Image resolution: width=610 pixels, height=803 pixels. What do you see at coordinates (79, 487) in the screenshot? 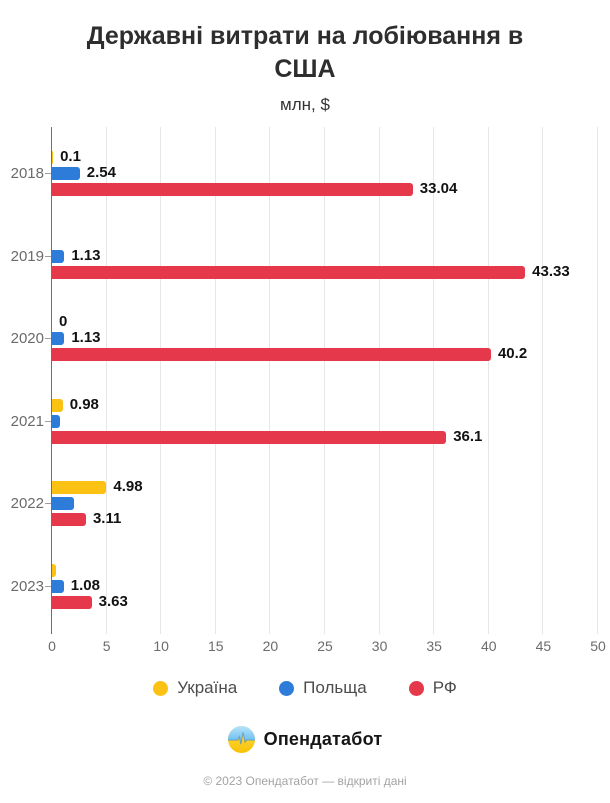
I see `bar-ukraine-2022` at bounding box center [79, 487].